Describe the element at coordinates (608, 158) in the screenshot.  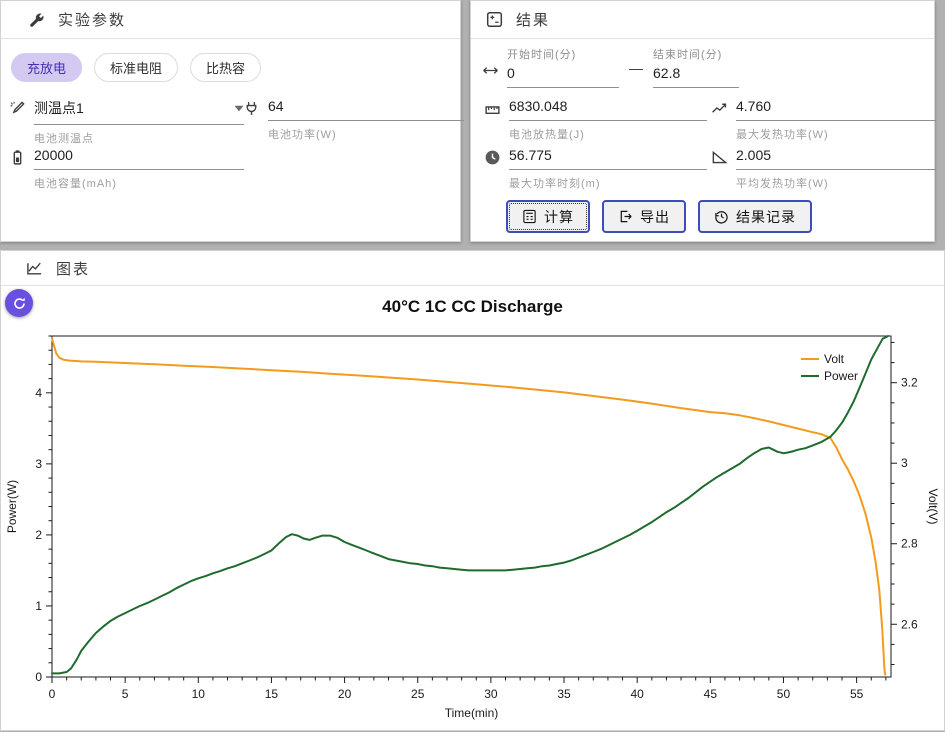
I see `max-power-time-value: 56.775` at that location.